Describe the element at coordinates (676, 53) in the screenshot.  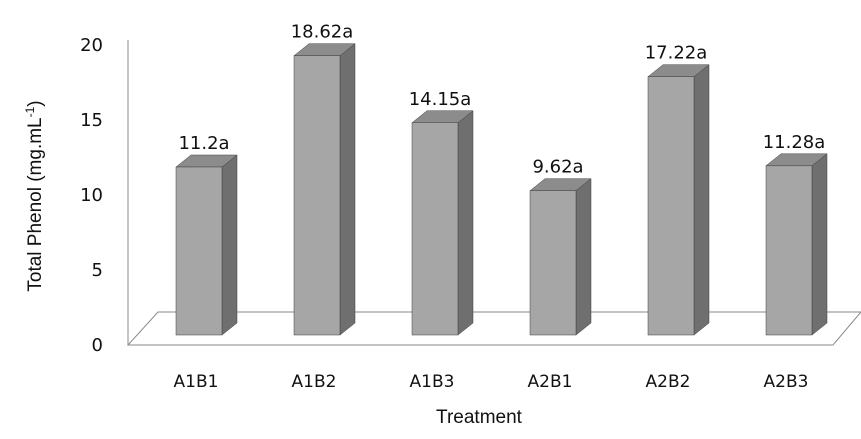
I see `data-label: 17.22a` at that location.